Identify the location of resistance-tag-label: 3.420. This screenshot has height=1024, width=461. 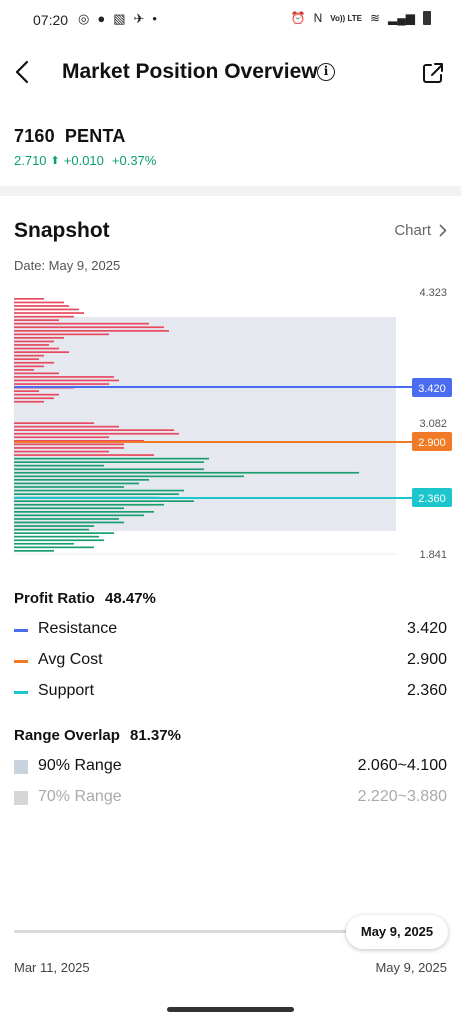
(432, 389).